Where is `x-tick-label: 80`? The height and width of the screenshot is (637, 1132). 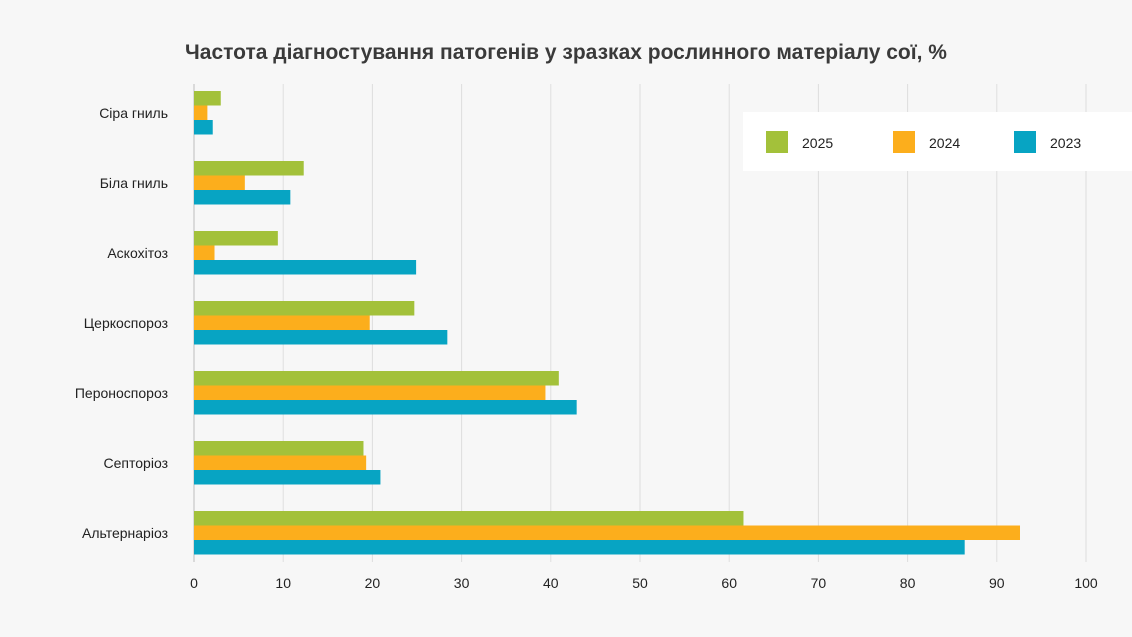
x-tick-label: 80 is located at coordinates (908, 583).